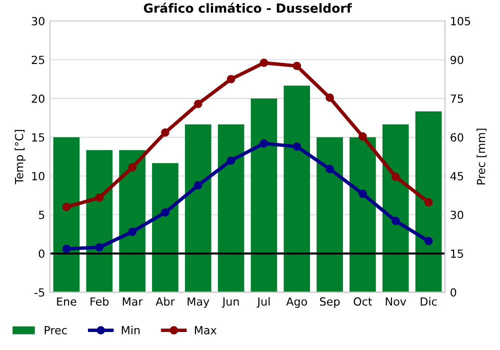 The image size is (500, 350). What do you see at coordinates (296, 302) in the screenshot?
I see `x-tick-label: Ago` at bounding box center [296, 302].